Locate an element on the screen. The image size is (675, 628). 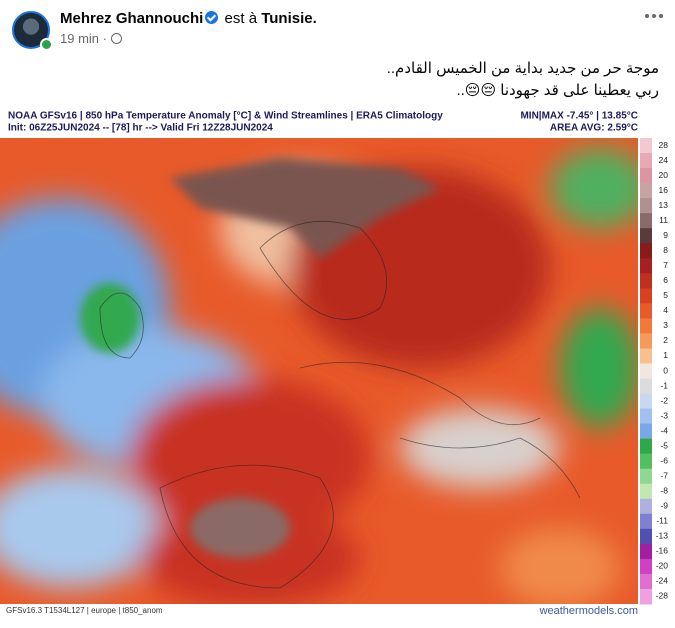
map-footer: GFSv16.3 T1534L127 | europe | t850_anom is located at coordinates (84, 610).